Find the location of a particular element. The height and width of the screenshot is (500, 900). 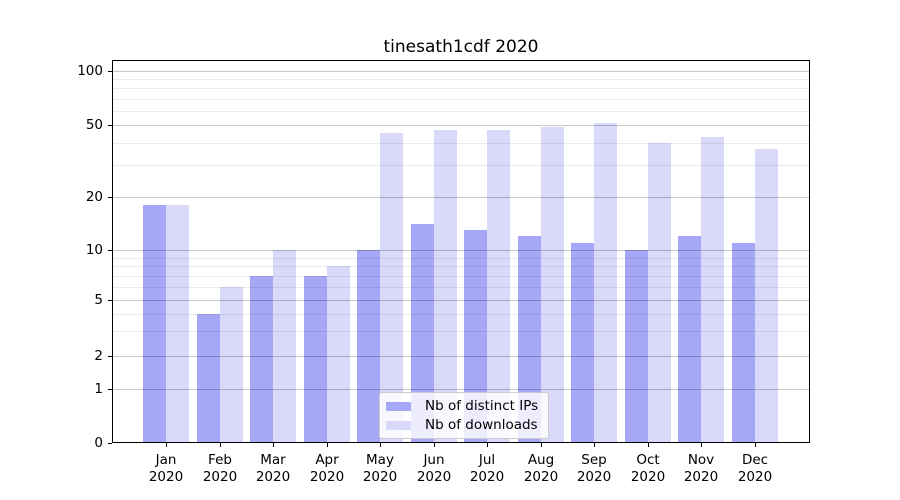

x-tick-label: Apr 2020 is located at coordinates (327, 468).